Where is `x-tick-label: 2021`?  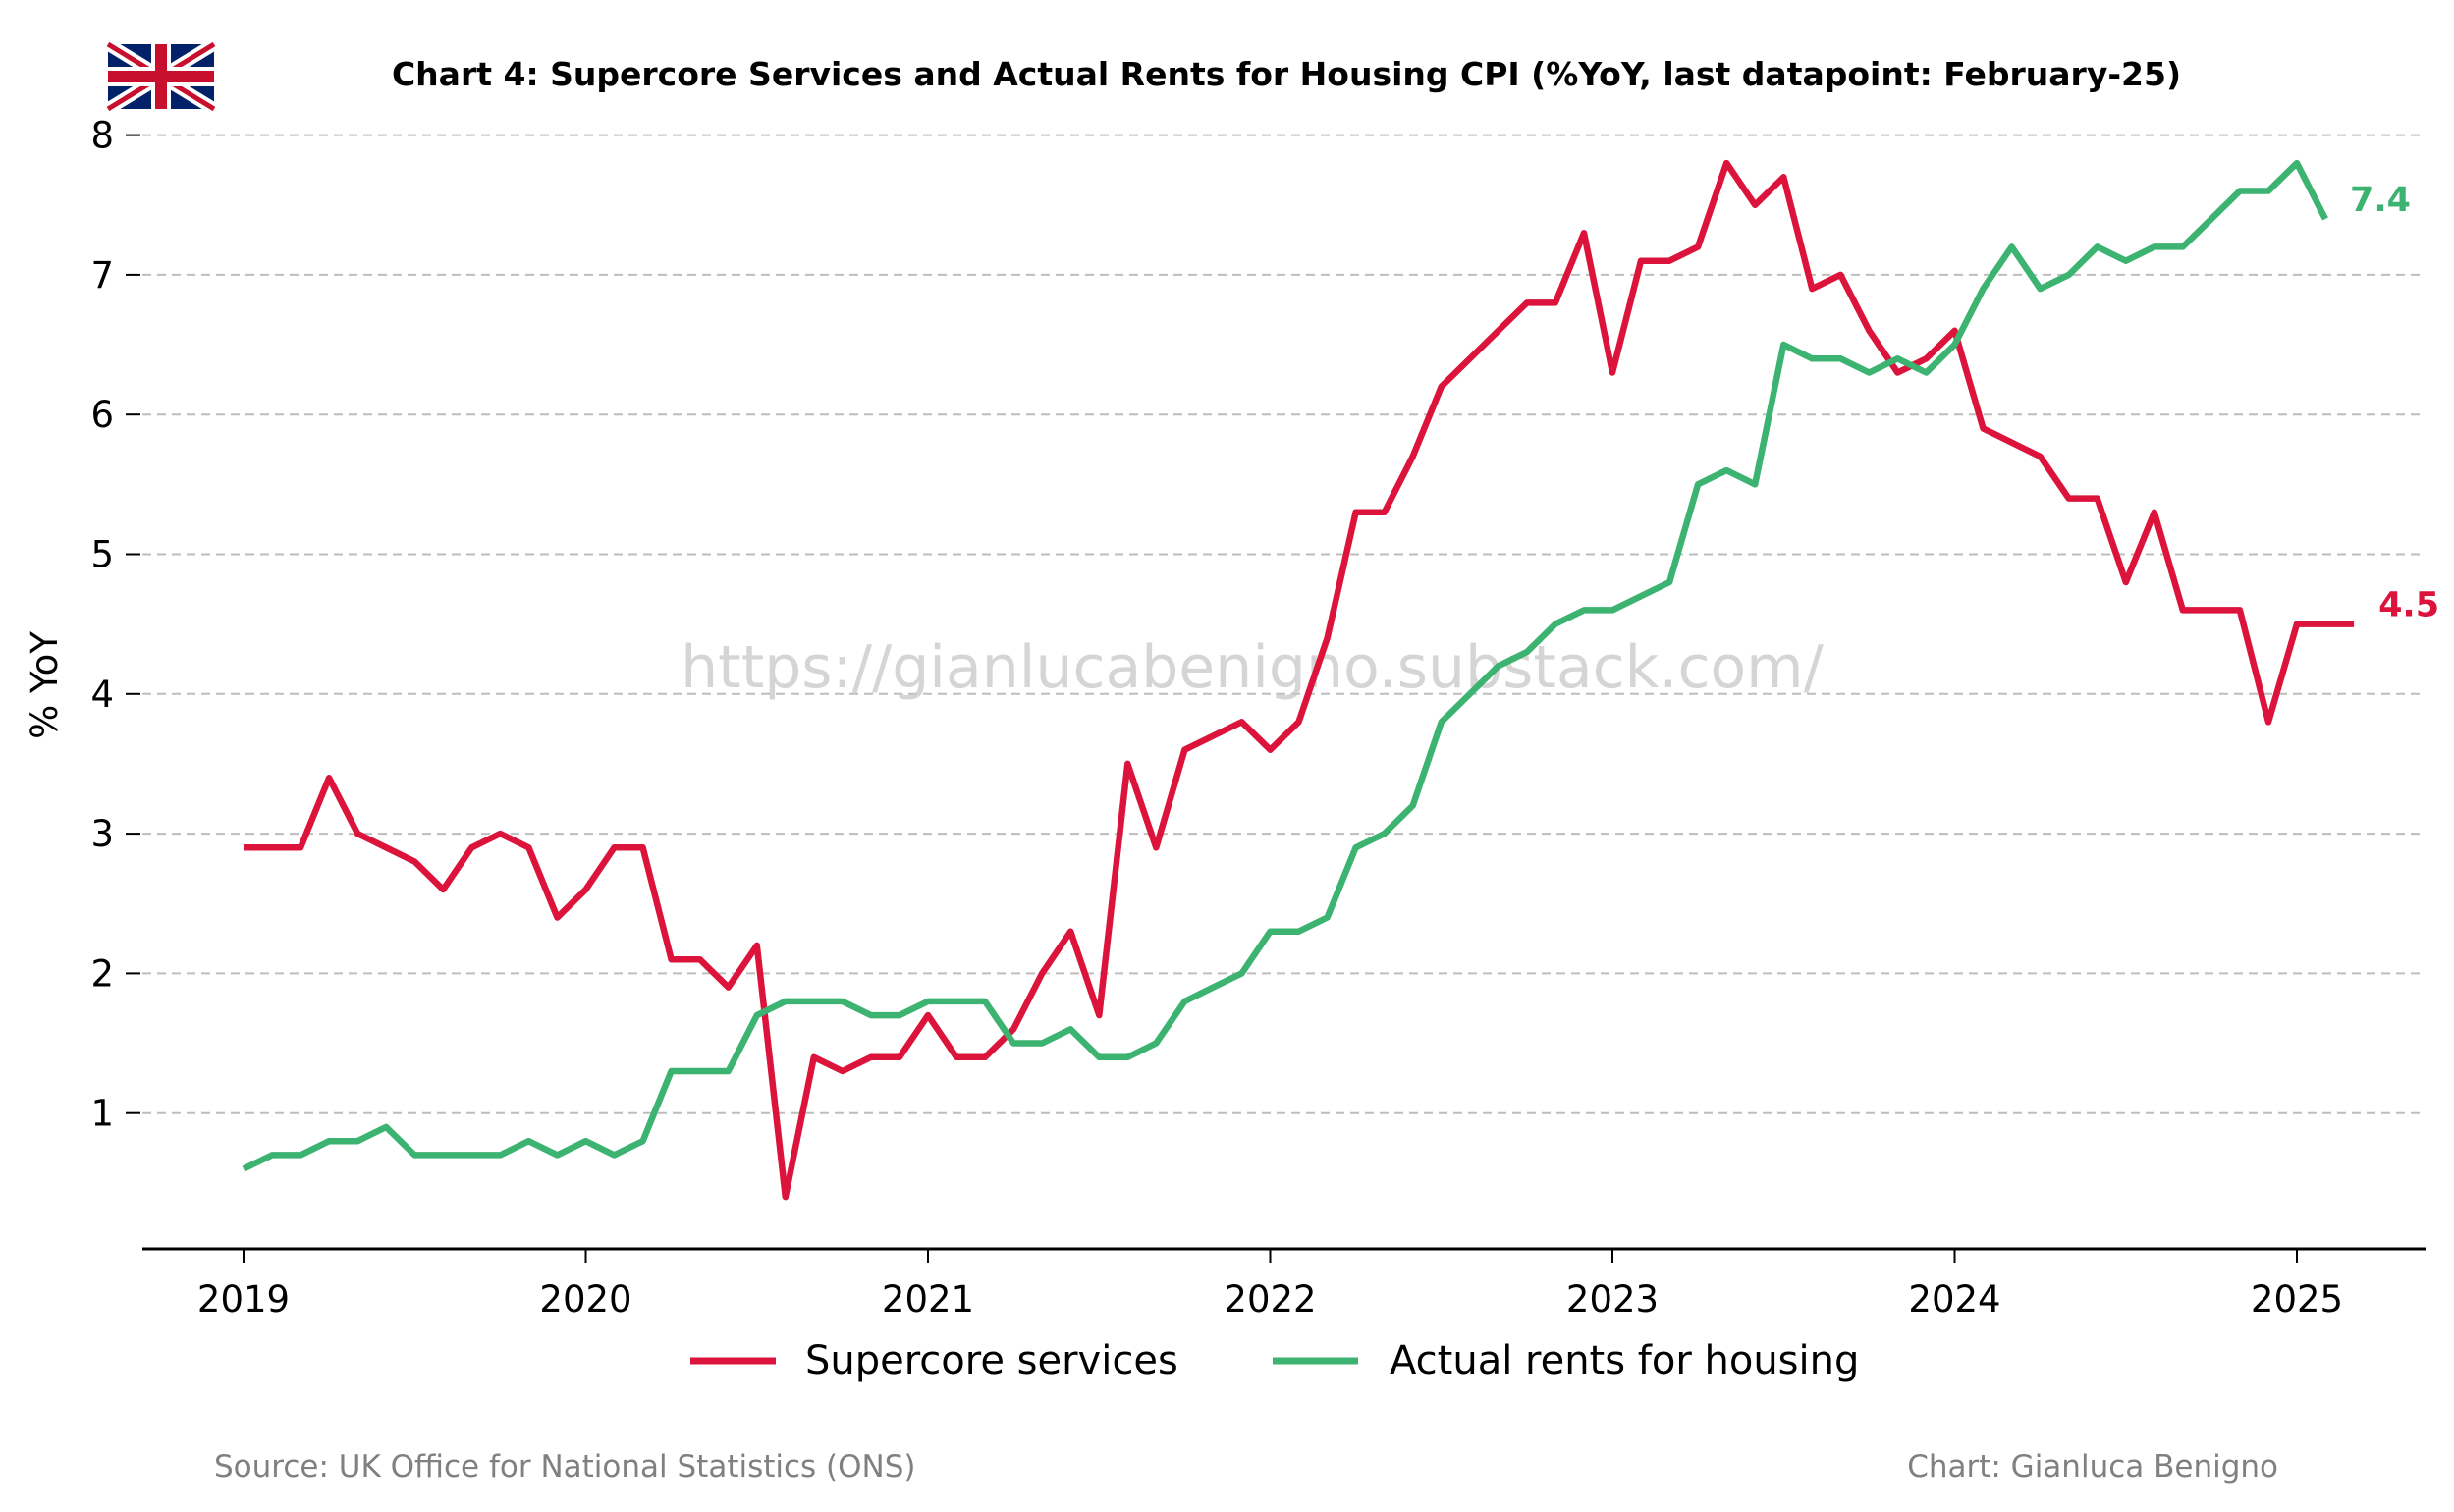 x-tick-label: 2021 is located at coordinates (928, 1300).